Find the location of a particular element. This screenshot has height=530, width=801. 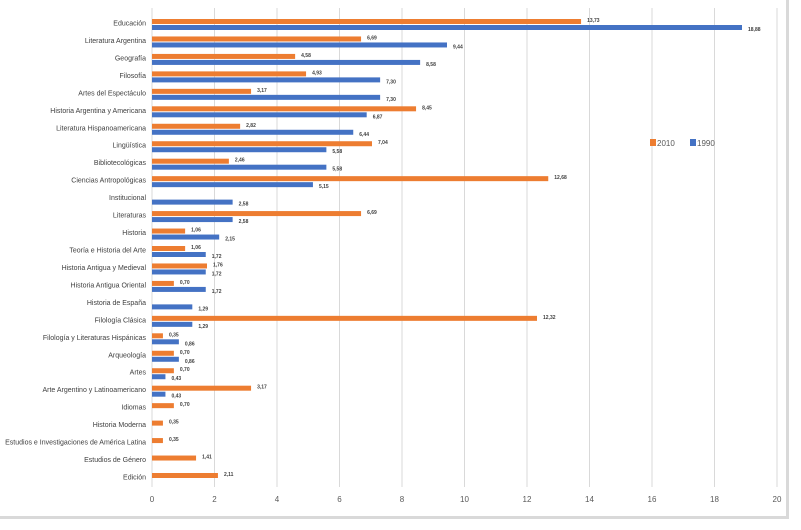

x-tick-label: 14 is located at coordinates (589, 499).